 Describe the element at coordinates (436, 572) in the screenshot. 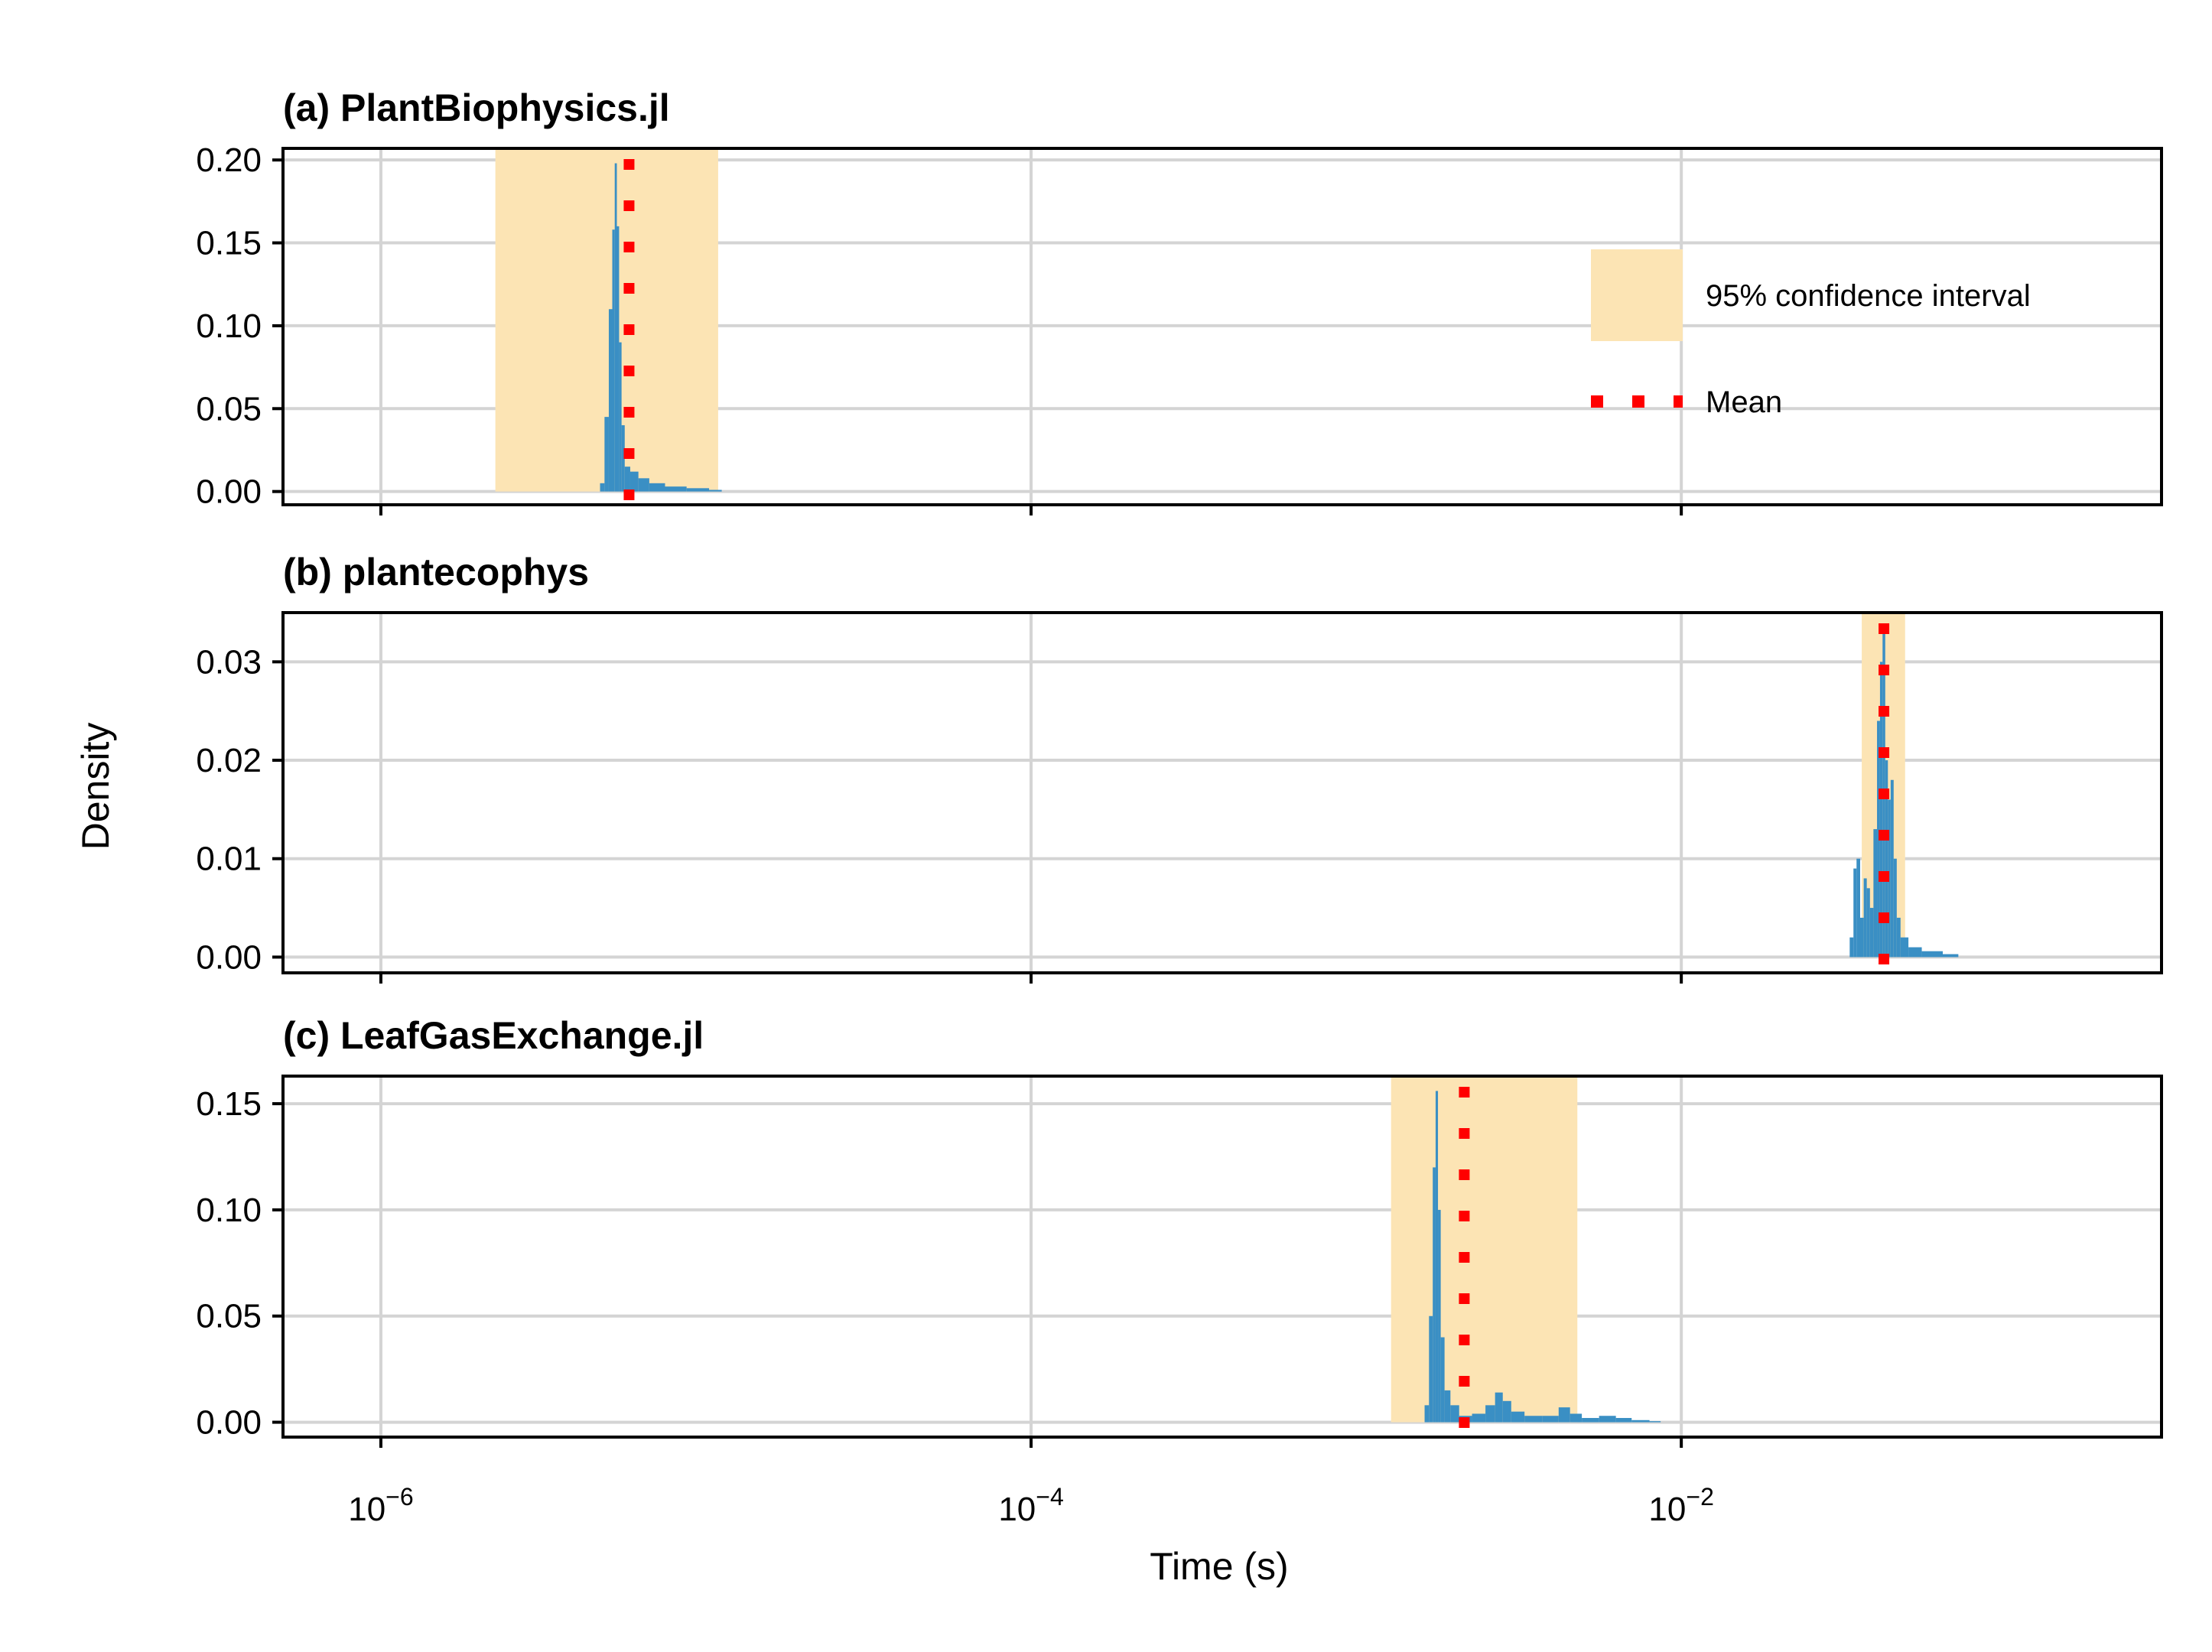

I see `panel-title: (b) plantecophys` at that location.